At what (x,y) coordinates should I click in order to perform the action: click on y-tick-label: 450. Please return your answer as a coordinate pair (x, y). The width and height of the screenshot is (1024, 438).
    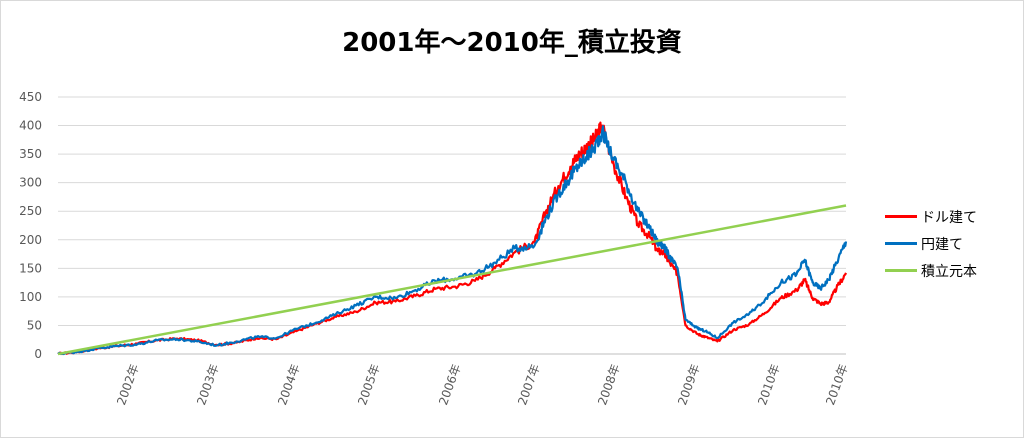
    Looking at the image, I should click on (30, 97).